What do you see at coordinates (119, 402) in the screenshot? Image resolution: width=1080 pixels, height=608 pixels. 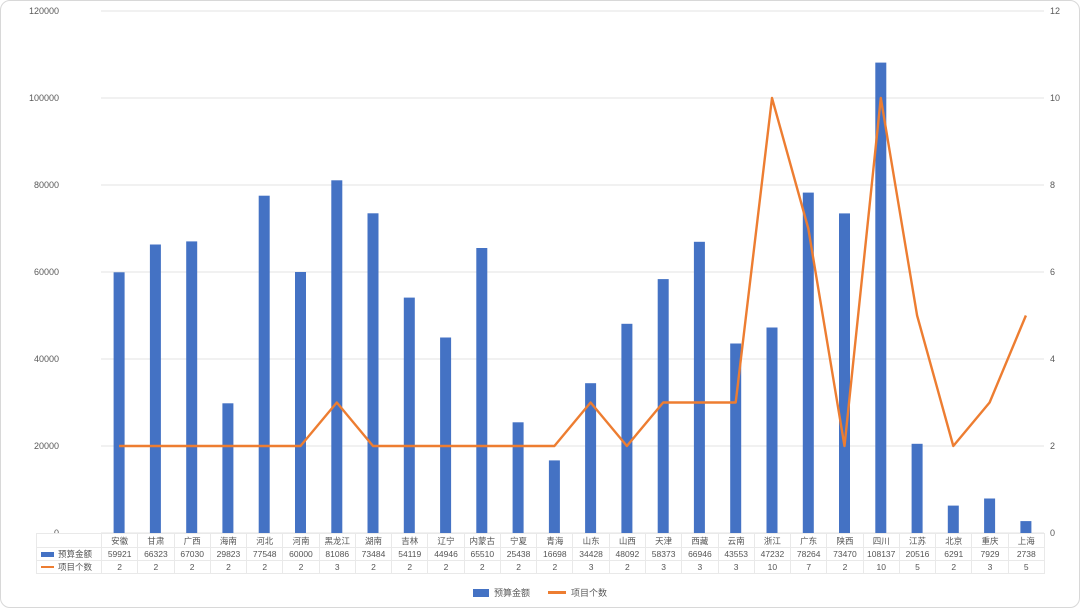 I see `bar-安徽` at bounding box center [119, 402].